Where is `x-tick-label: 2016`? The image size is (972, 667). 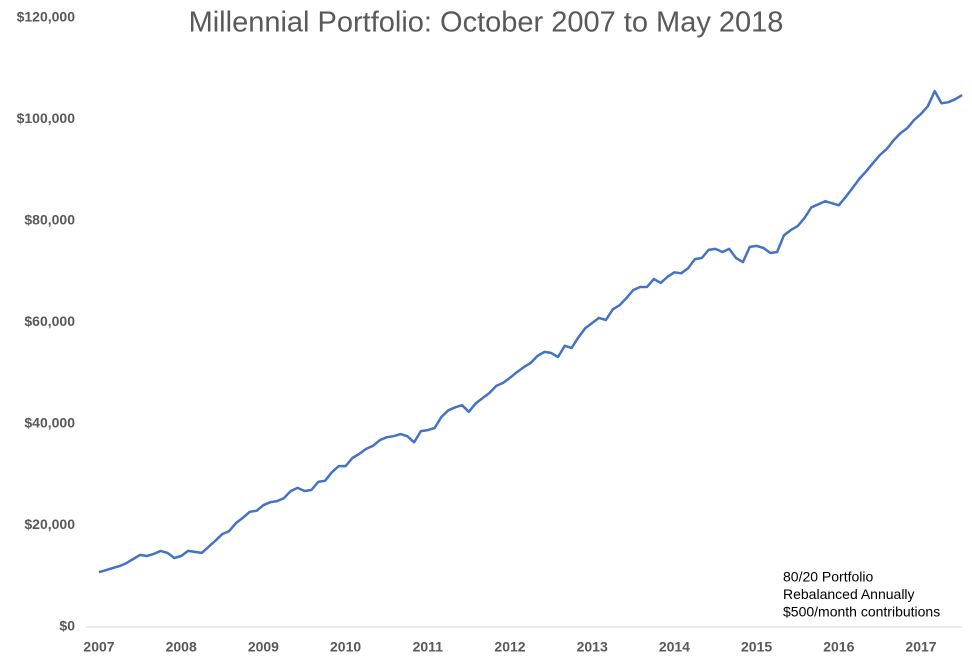
x-tick-label: 2016 is located at coordinates (838, 647).